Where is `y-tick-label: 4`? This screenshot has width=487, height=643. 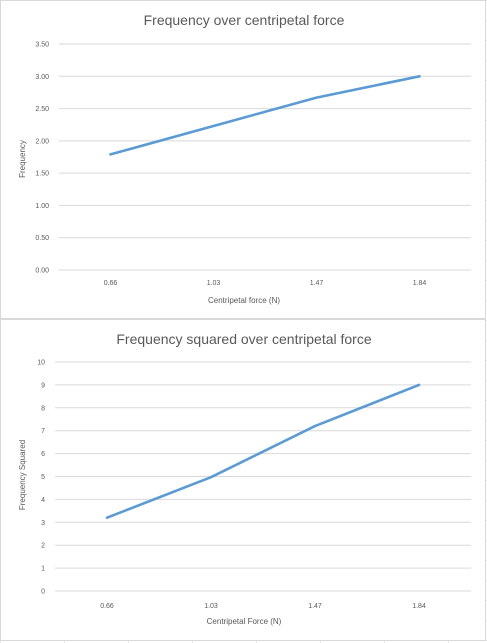
y-tick-label: 4 is located at coordinates (43, 500).